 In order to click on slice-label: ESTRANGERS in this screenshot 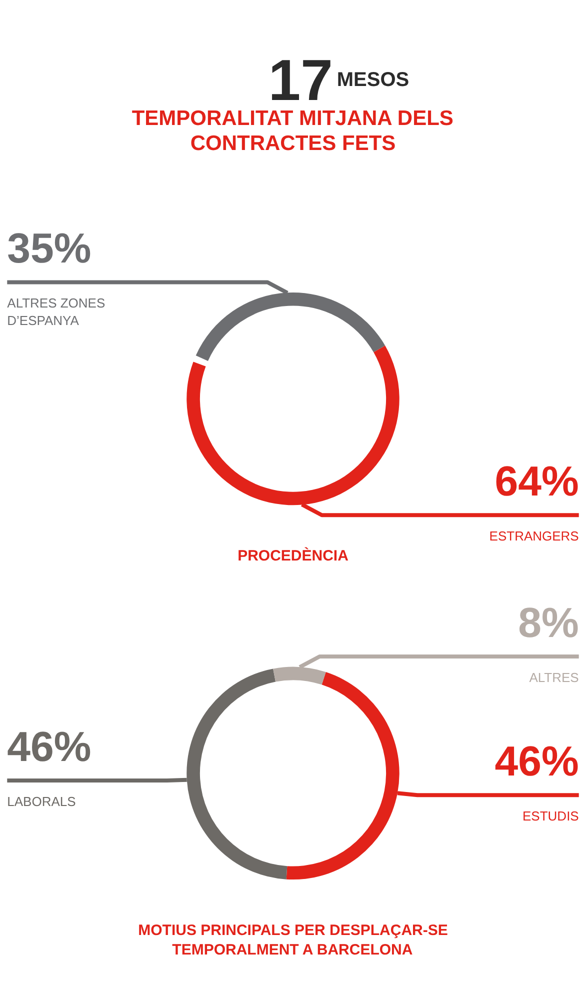, I will do `click(534, 536)`.